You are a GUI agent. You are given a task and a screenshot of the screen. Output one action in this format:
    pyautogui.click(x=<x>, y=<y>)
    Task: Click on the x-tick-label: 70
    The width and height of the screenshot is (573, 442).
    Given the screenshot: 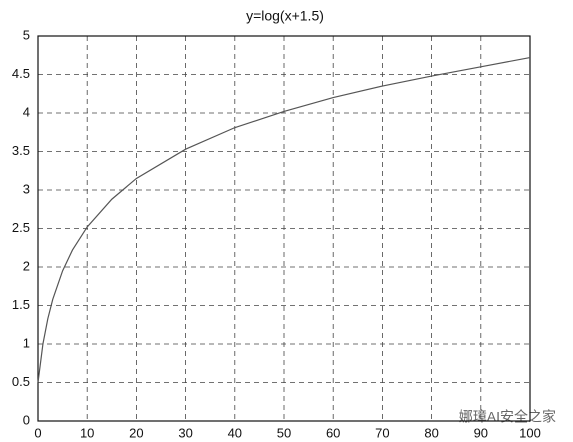 What is the action you would take?
    pyautogui.click(x=382, y=432)
    